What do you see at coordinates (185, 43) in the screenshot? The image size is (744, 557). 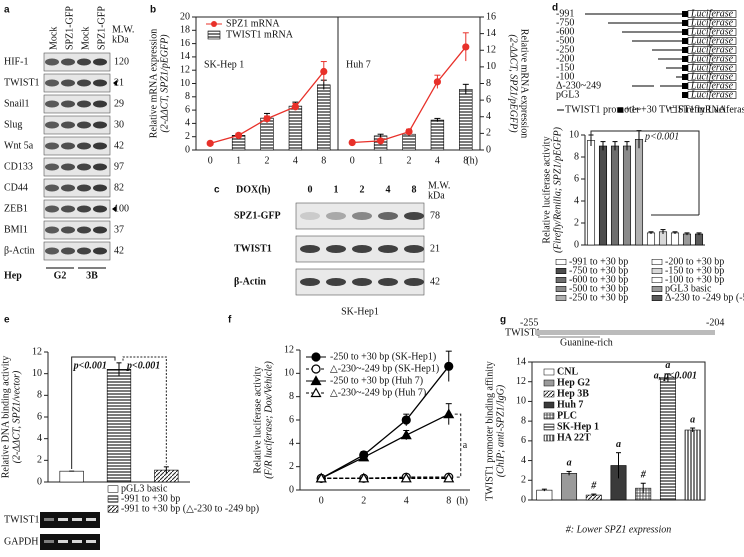 I see `y-tick-label: 16` at bounding box center [185, 43].